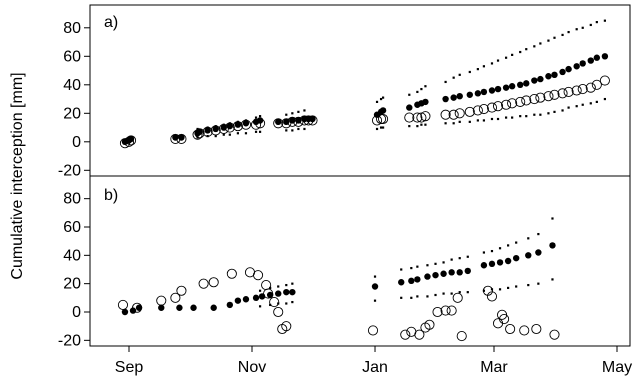 This screenshot has width=635, height=381. I want to click on y-tick-label: 40, so click(72, 85).